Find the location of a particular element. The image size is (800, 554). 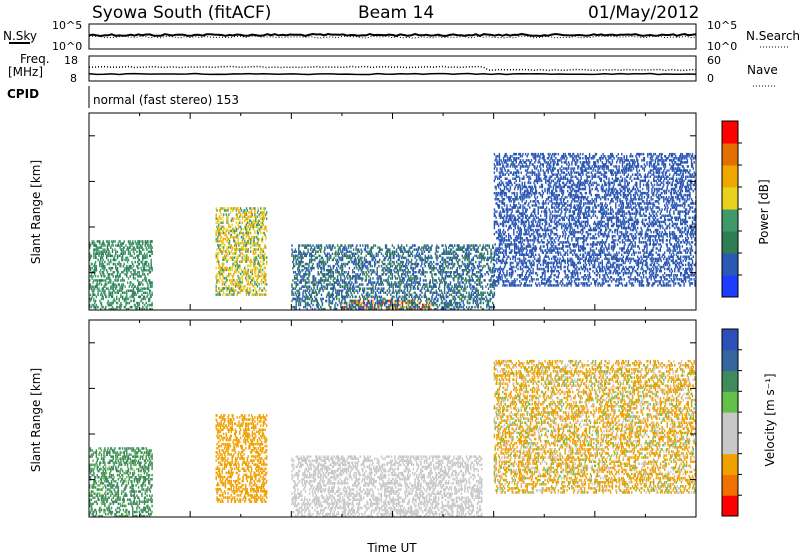

noise-right-tick-top: 10^5 is located at coordinates (722, 25).